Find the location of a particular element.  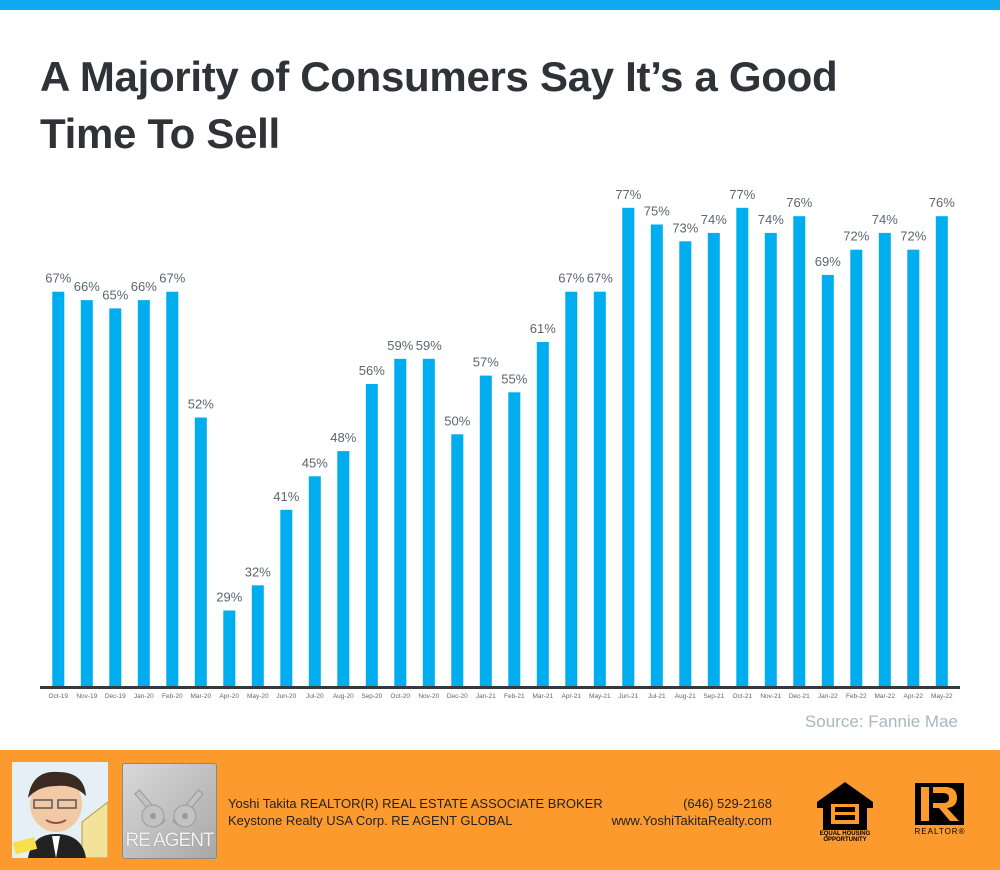

x-tick-label: May-22 is located at coordinates (942, 696).